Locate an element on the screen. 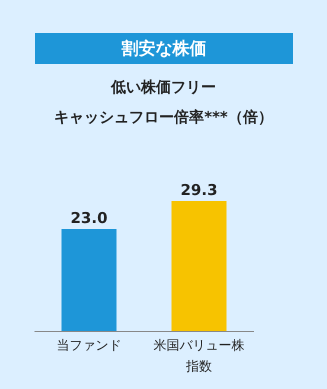 Image resolution: width=327 pixels, height=389 pixels. data-label: 29.3 is located at coordinates (199, 190).